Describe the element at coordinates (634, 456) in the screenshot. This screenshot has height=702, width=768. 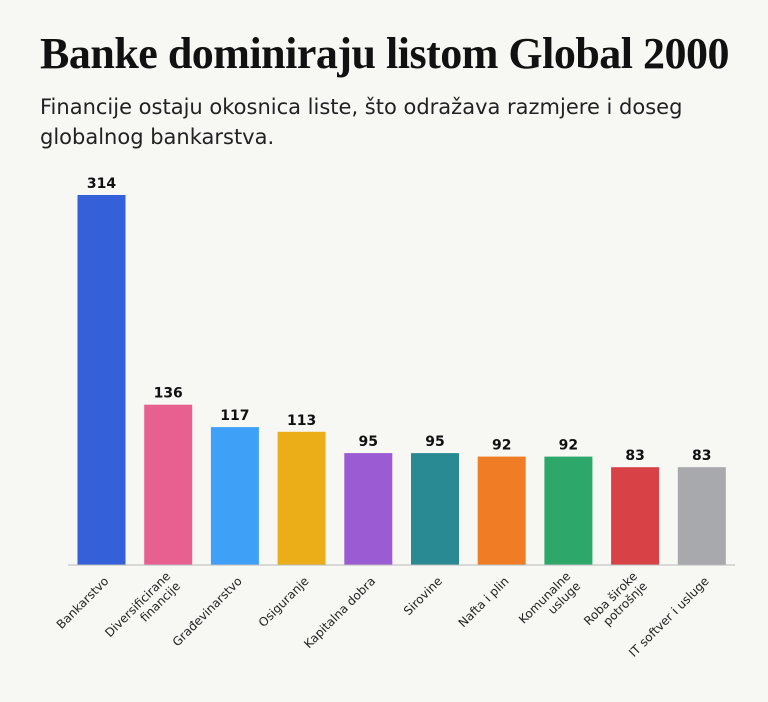
I see `value-label-8: 83` at that location.